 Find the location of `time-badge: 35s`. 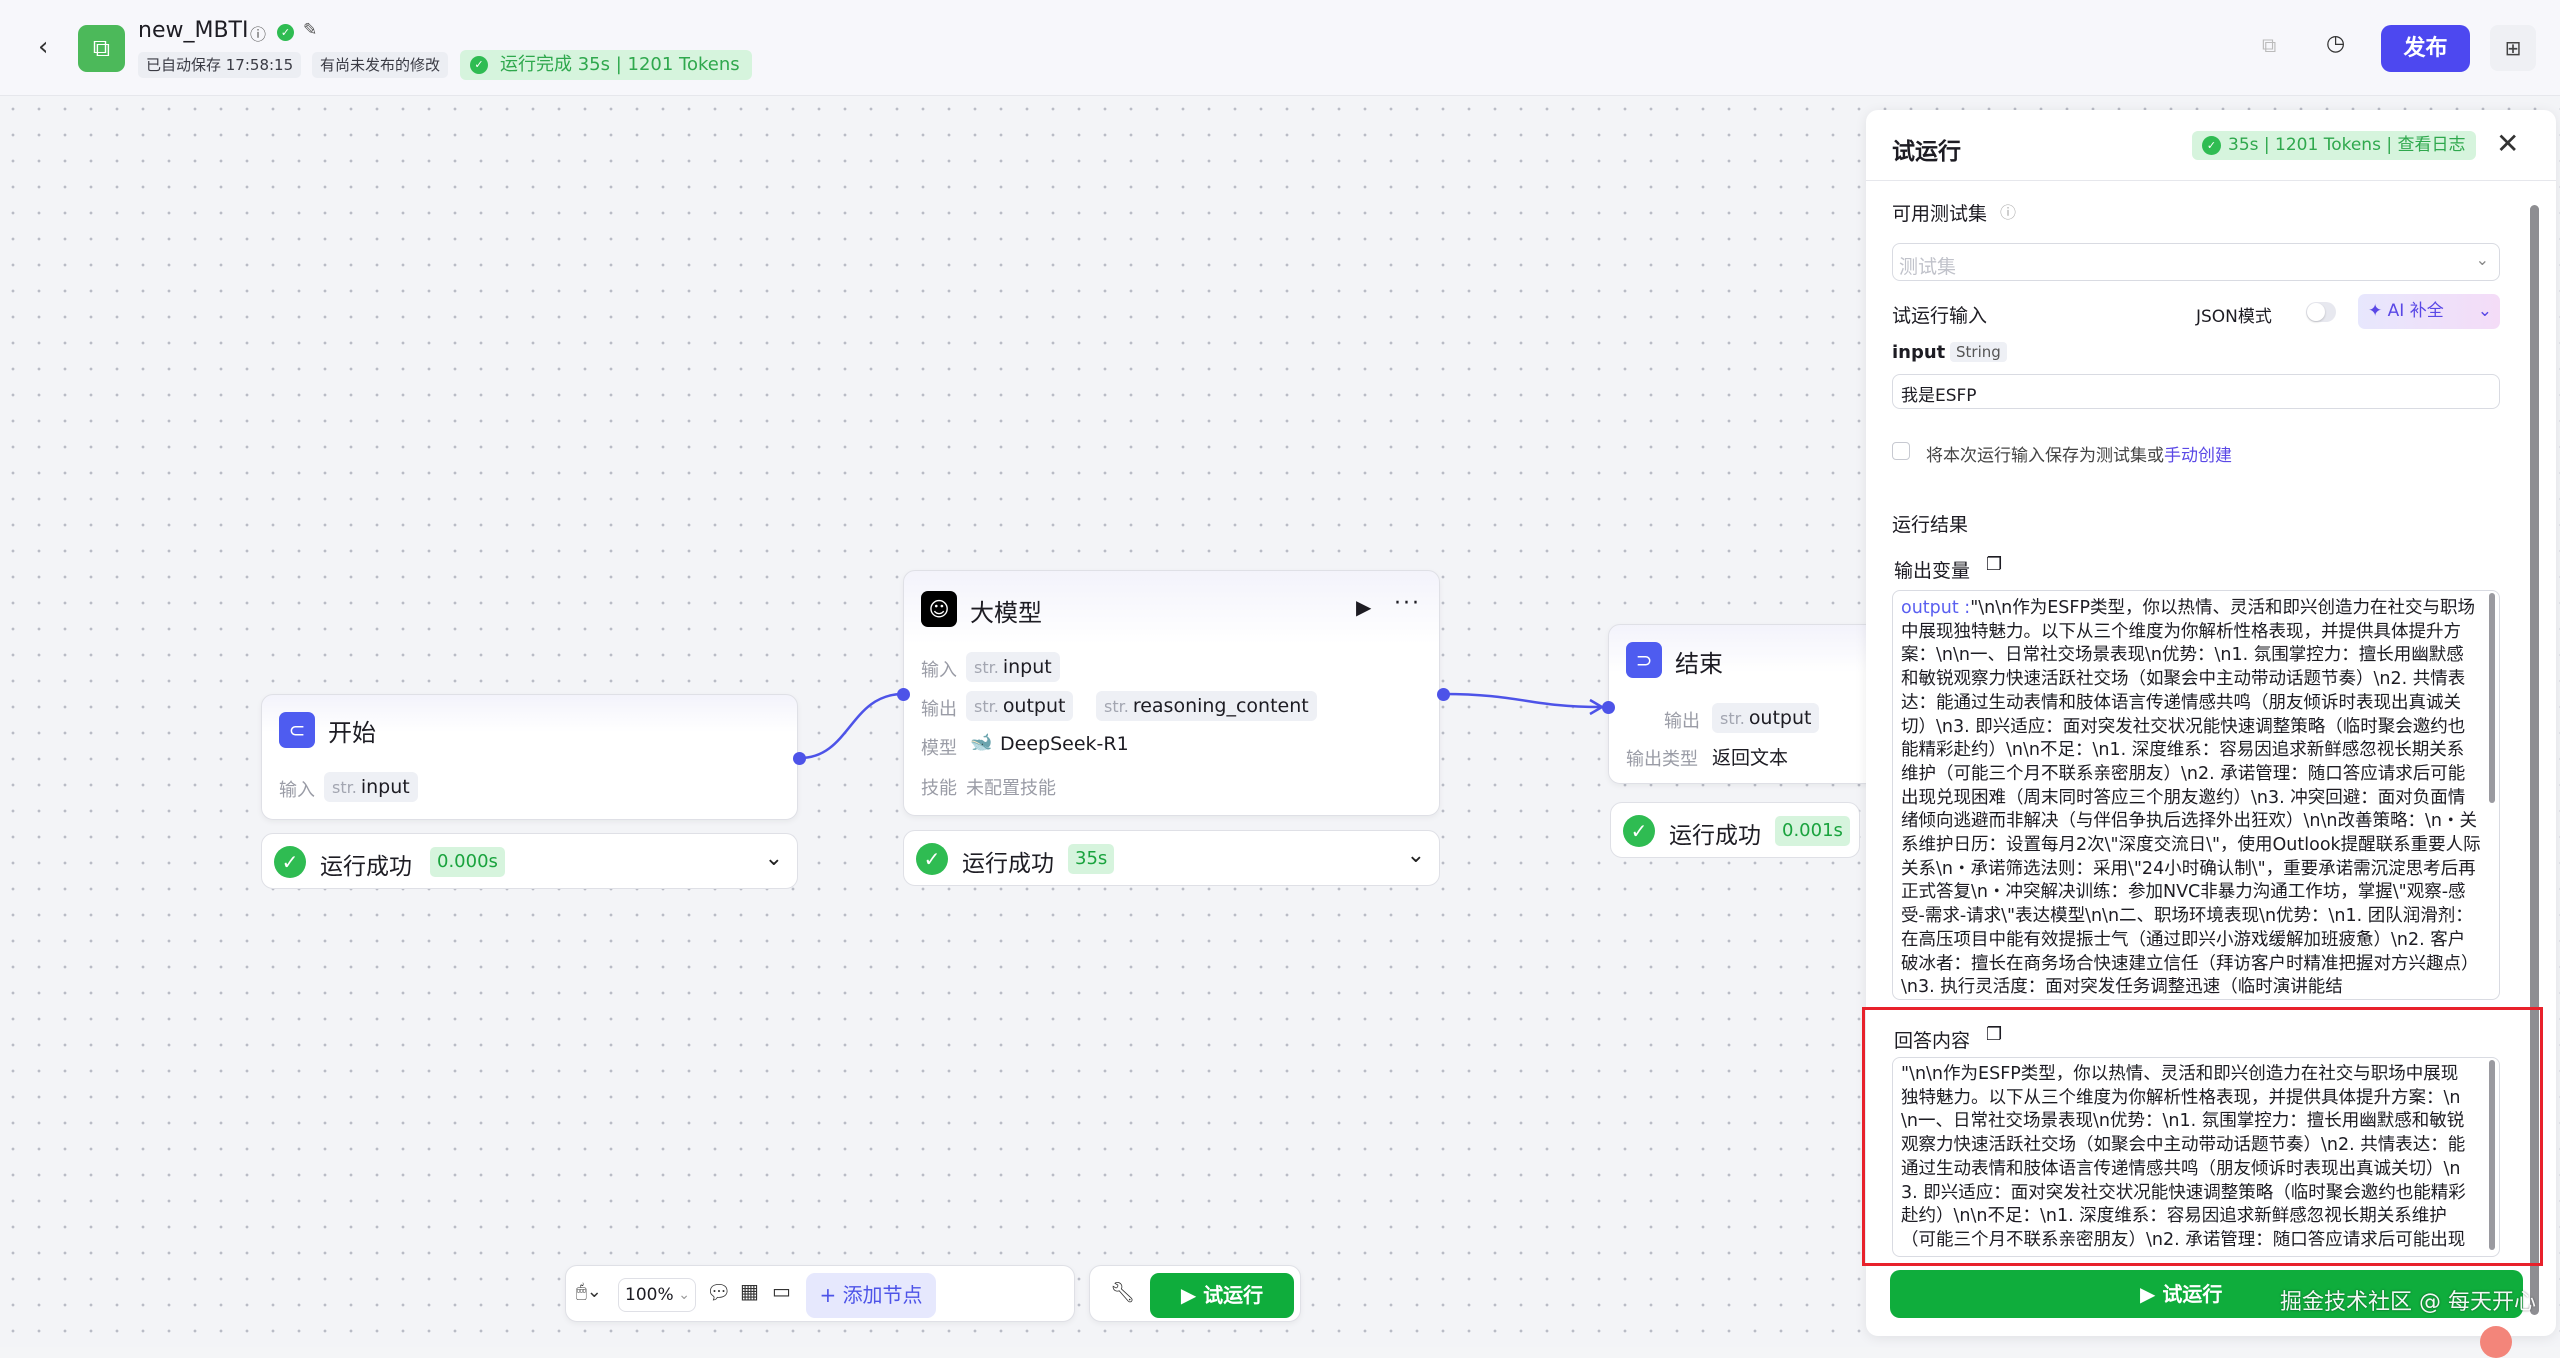

time-badge: 35s is located at coordinates (1091, 859).